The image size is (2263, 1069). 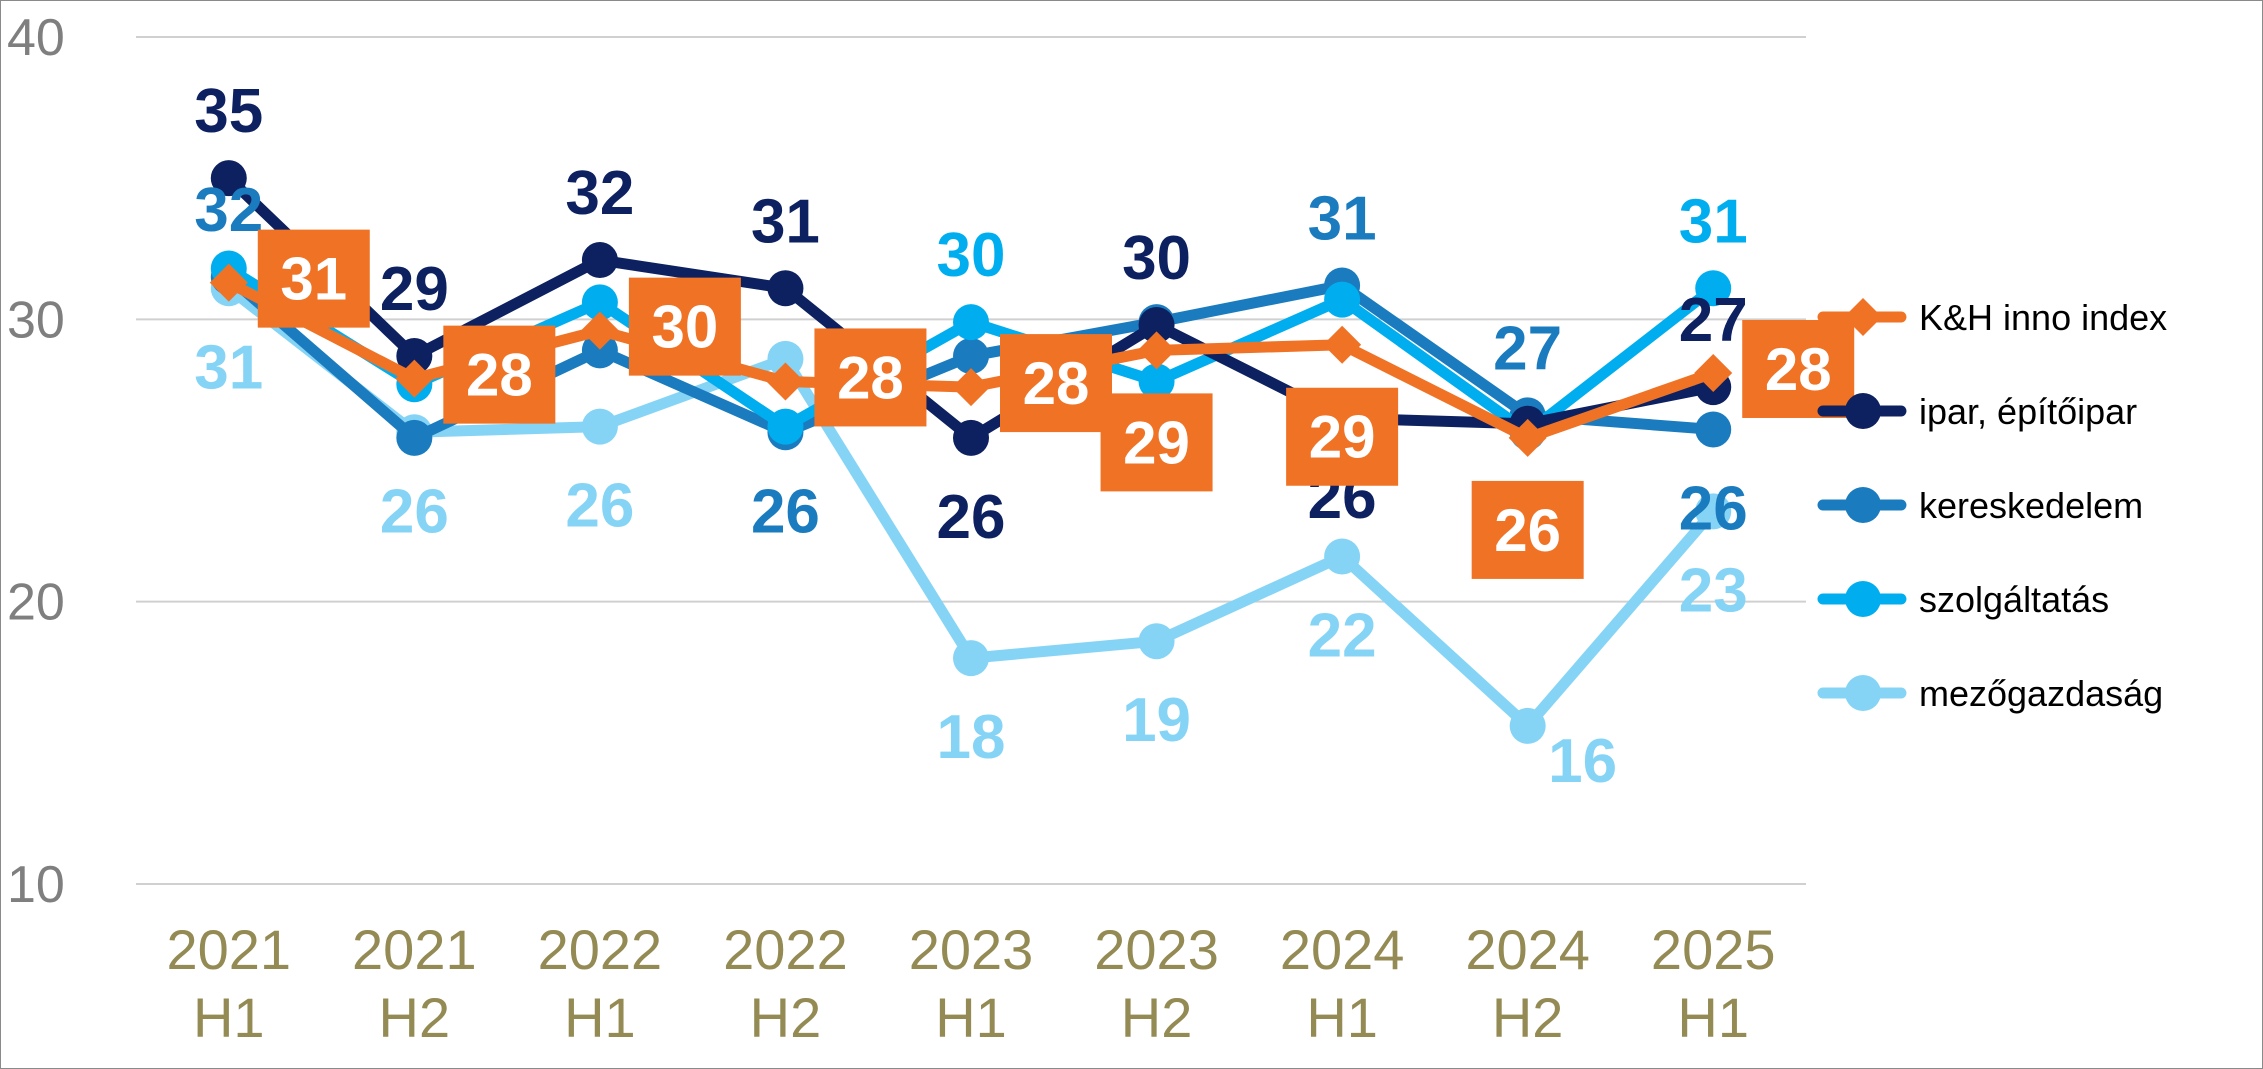 I want to click on label-kereskedelem-7: 27, so click(x=1527, y=348).